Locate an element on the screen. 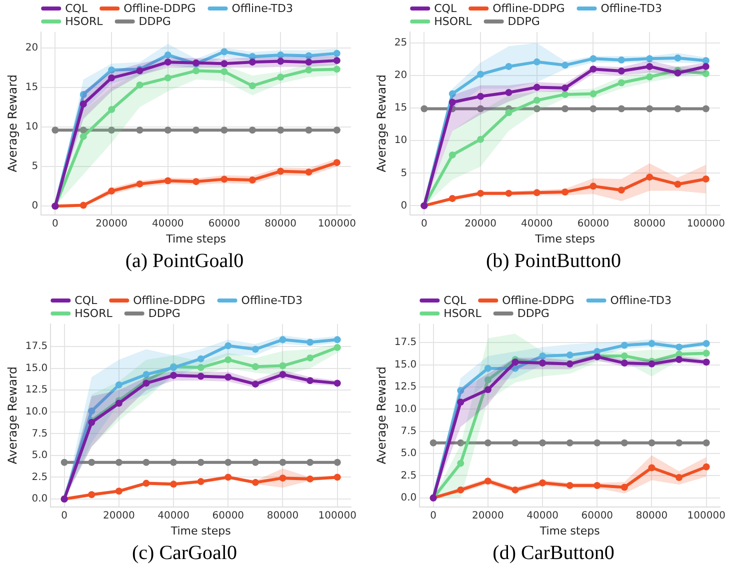  y-tick-label: 5.0 is located at coordinates (40, 456).